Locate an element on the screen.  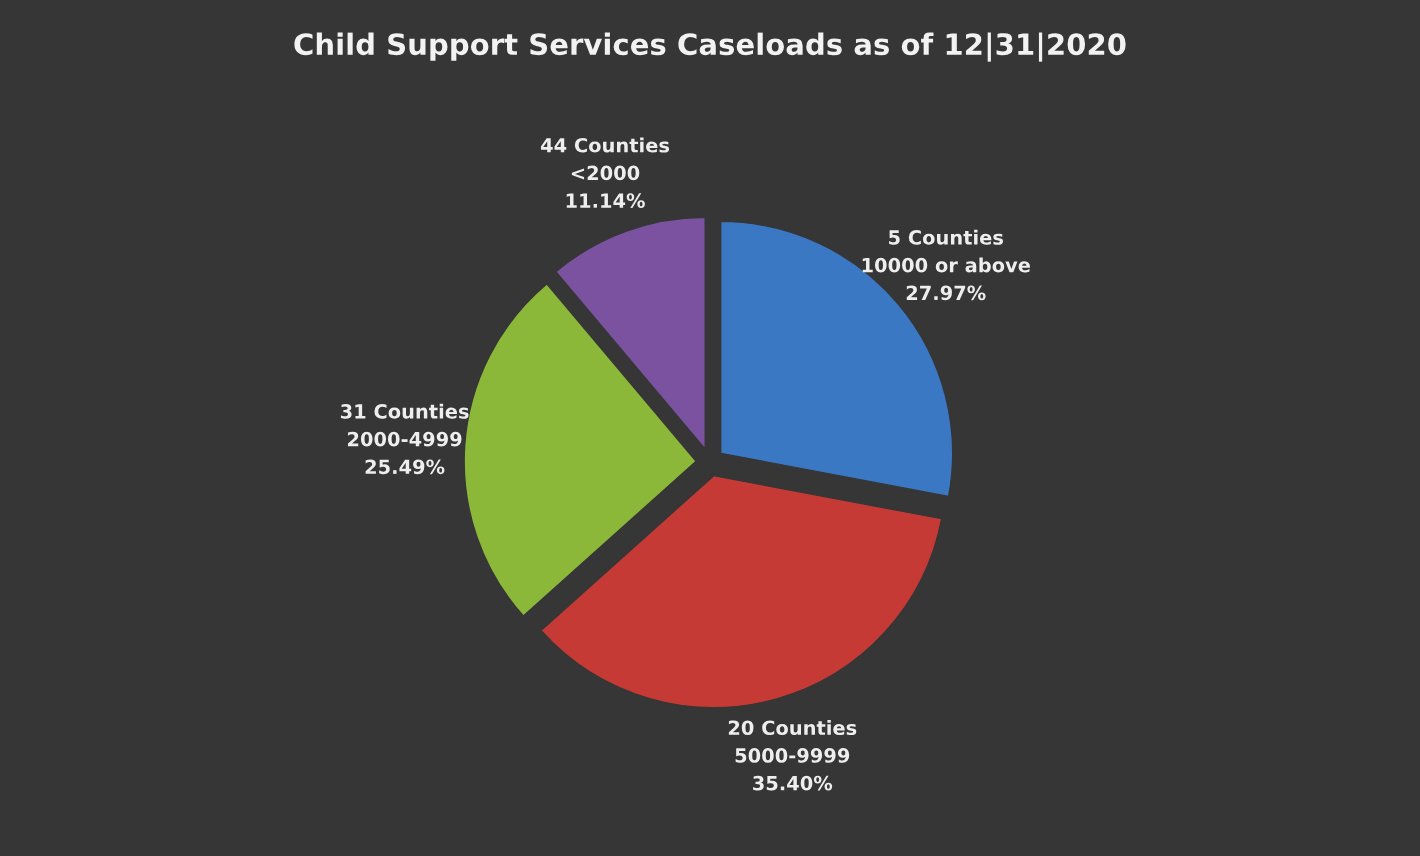
data-label: 11.14% is located at coordinates (605, 200).